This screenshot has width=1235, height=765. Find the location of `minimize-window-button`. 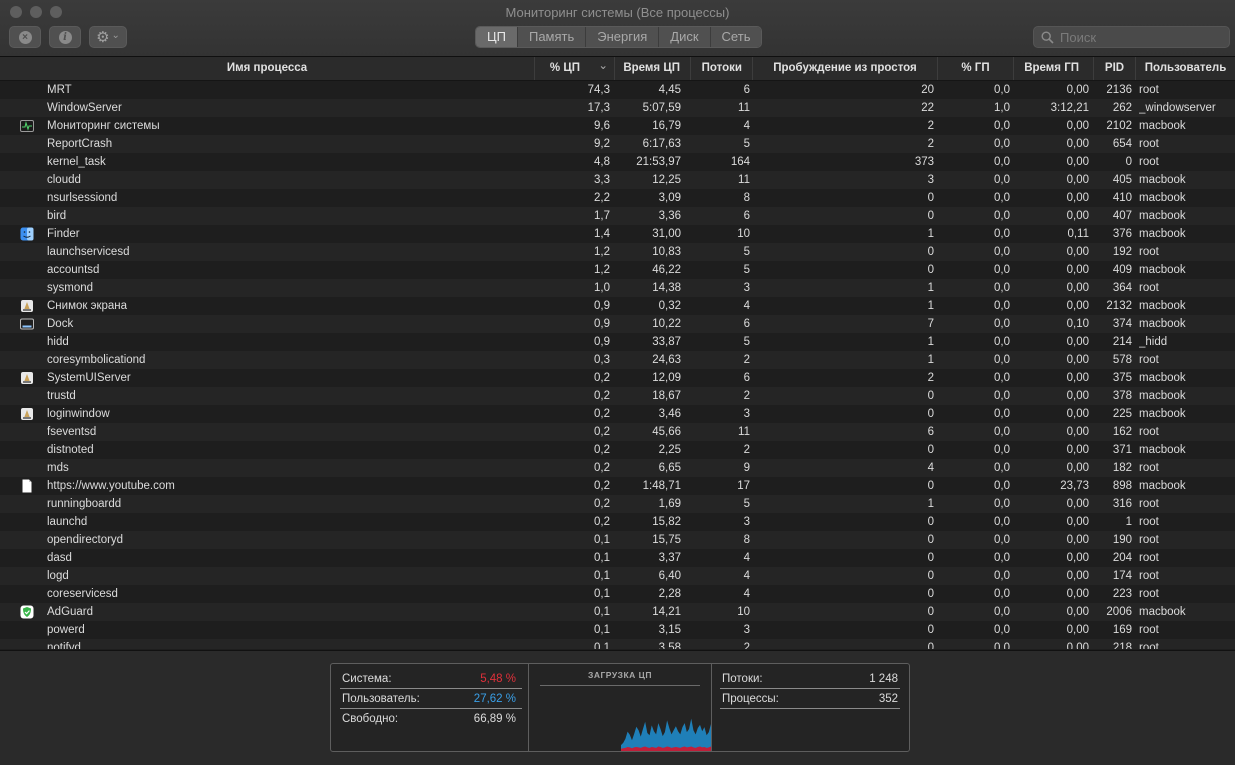

minimize-window-button is located at coordinates (36, 12).